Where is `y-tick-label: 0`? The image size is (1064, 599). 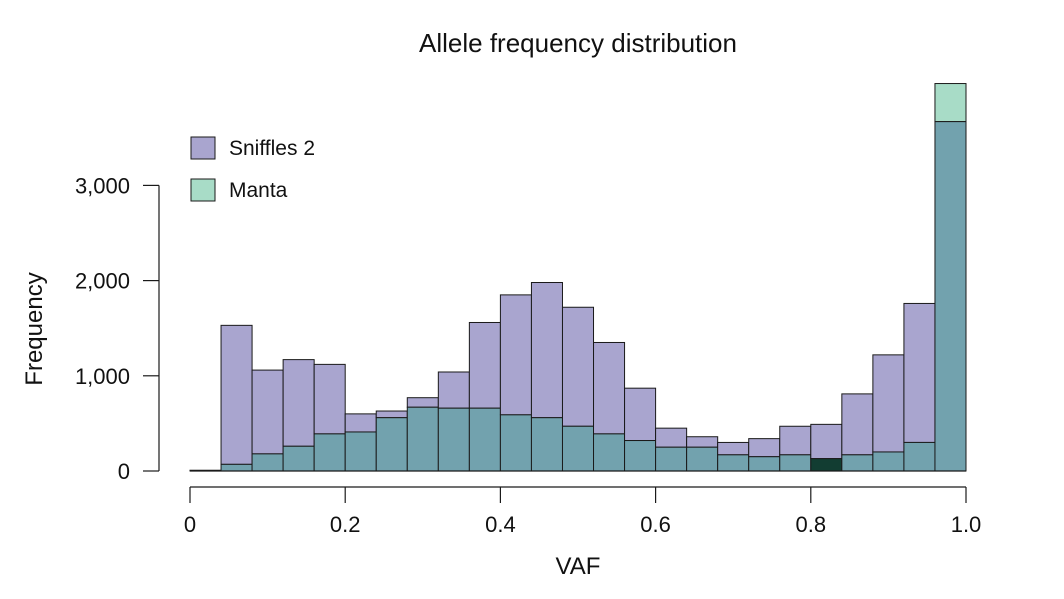 y-tick-label: 0 is located at coordinates (124, 471).